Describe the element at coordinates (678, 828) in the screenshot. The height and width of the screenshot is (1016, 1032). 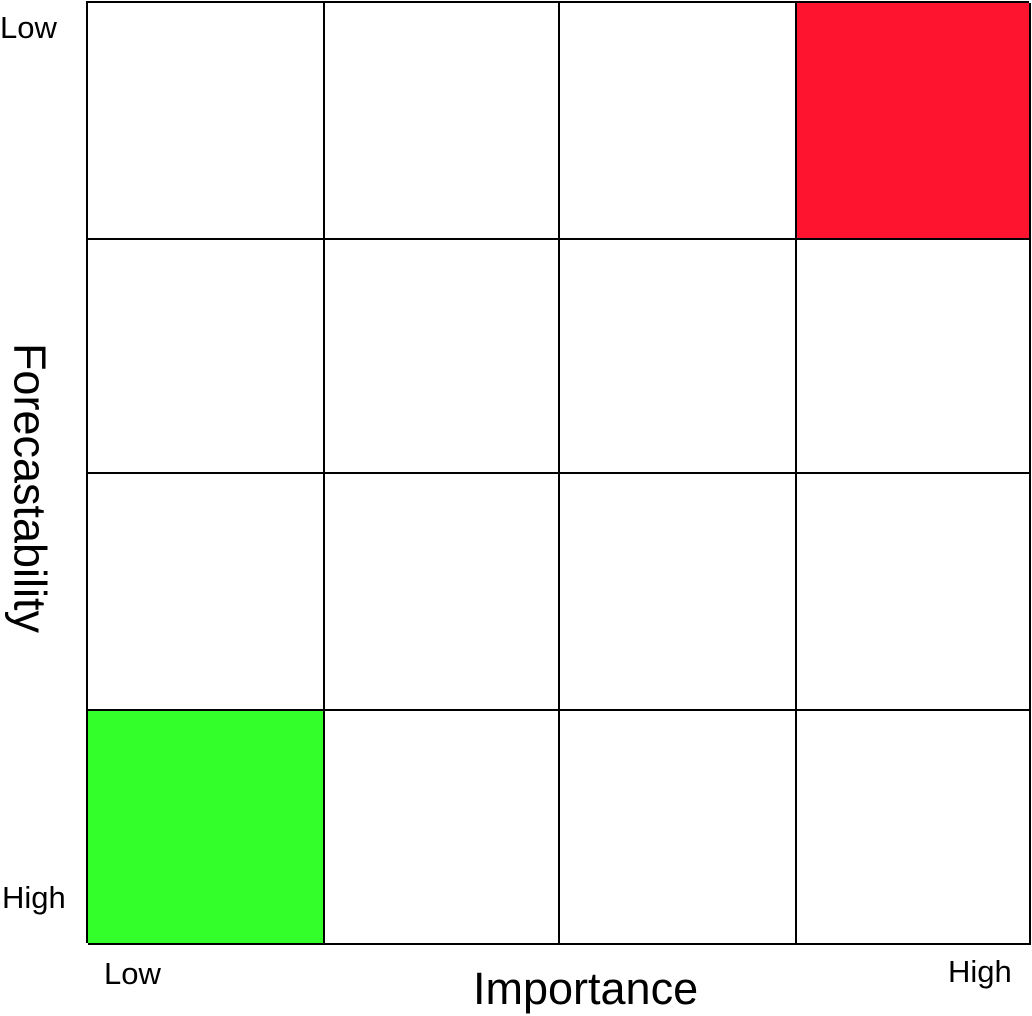
I see `matrix-cell-r4-c3` at that location.